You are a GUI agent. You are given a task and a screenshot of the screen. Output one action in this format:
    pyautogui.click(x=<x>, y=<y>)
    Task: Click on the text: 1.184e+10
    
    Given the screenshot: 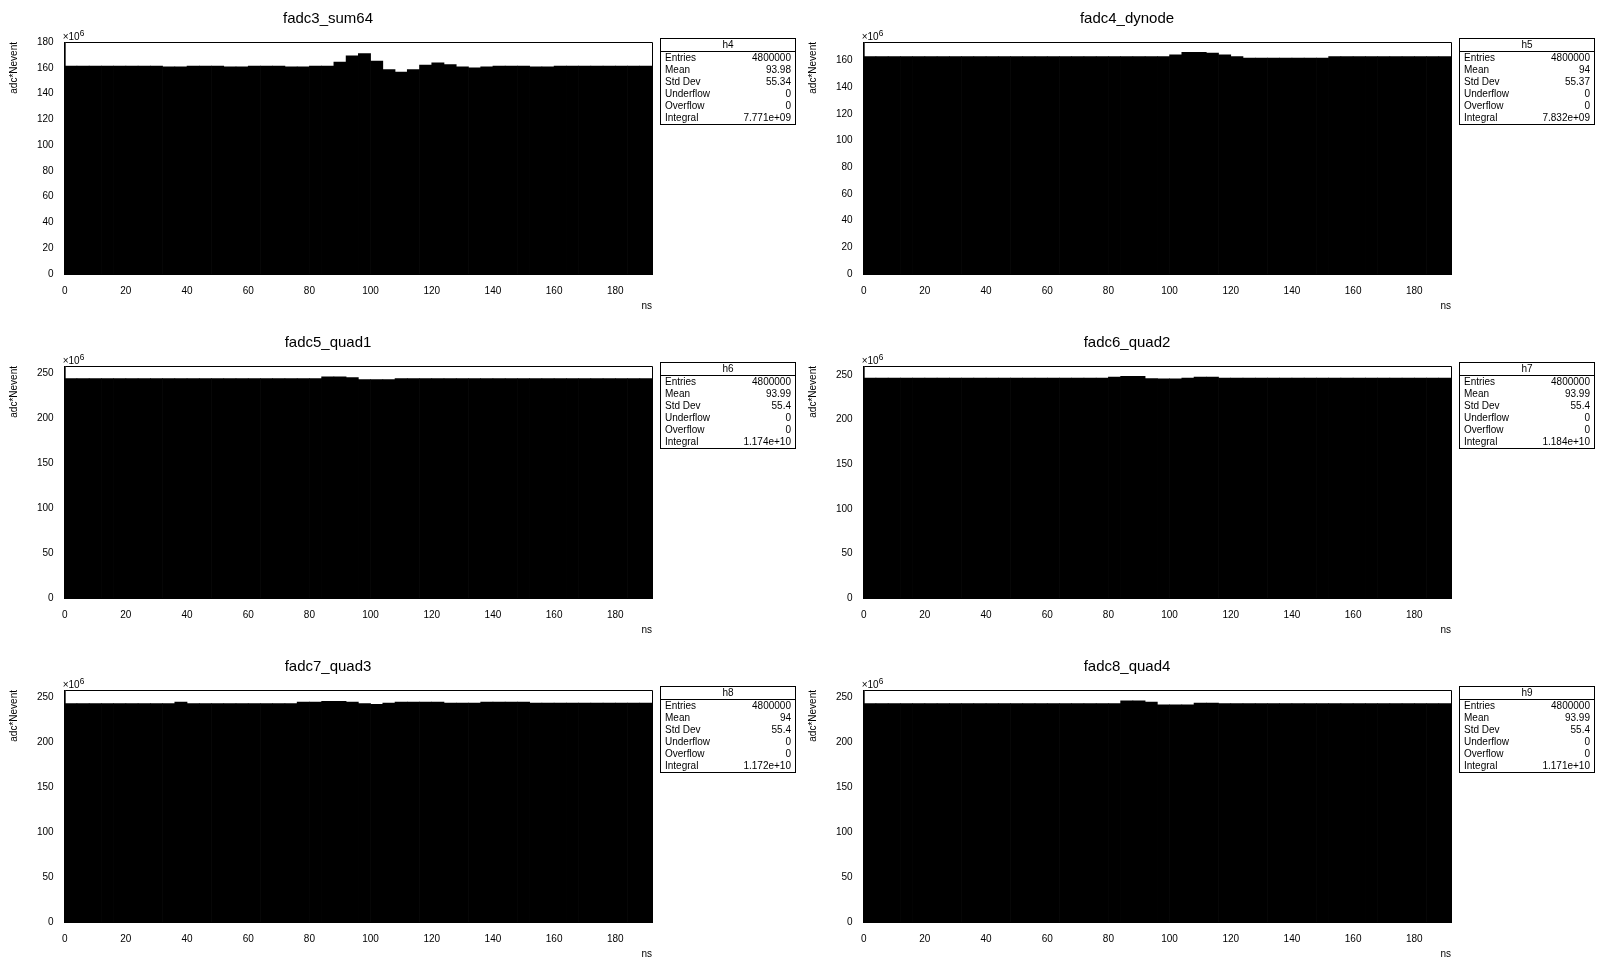 What is the action you would take?
    pyautogui.click(x=1566, y=442)
    